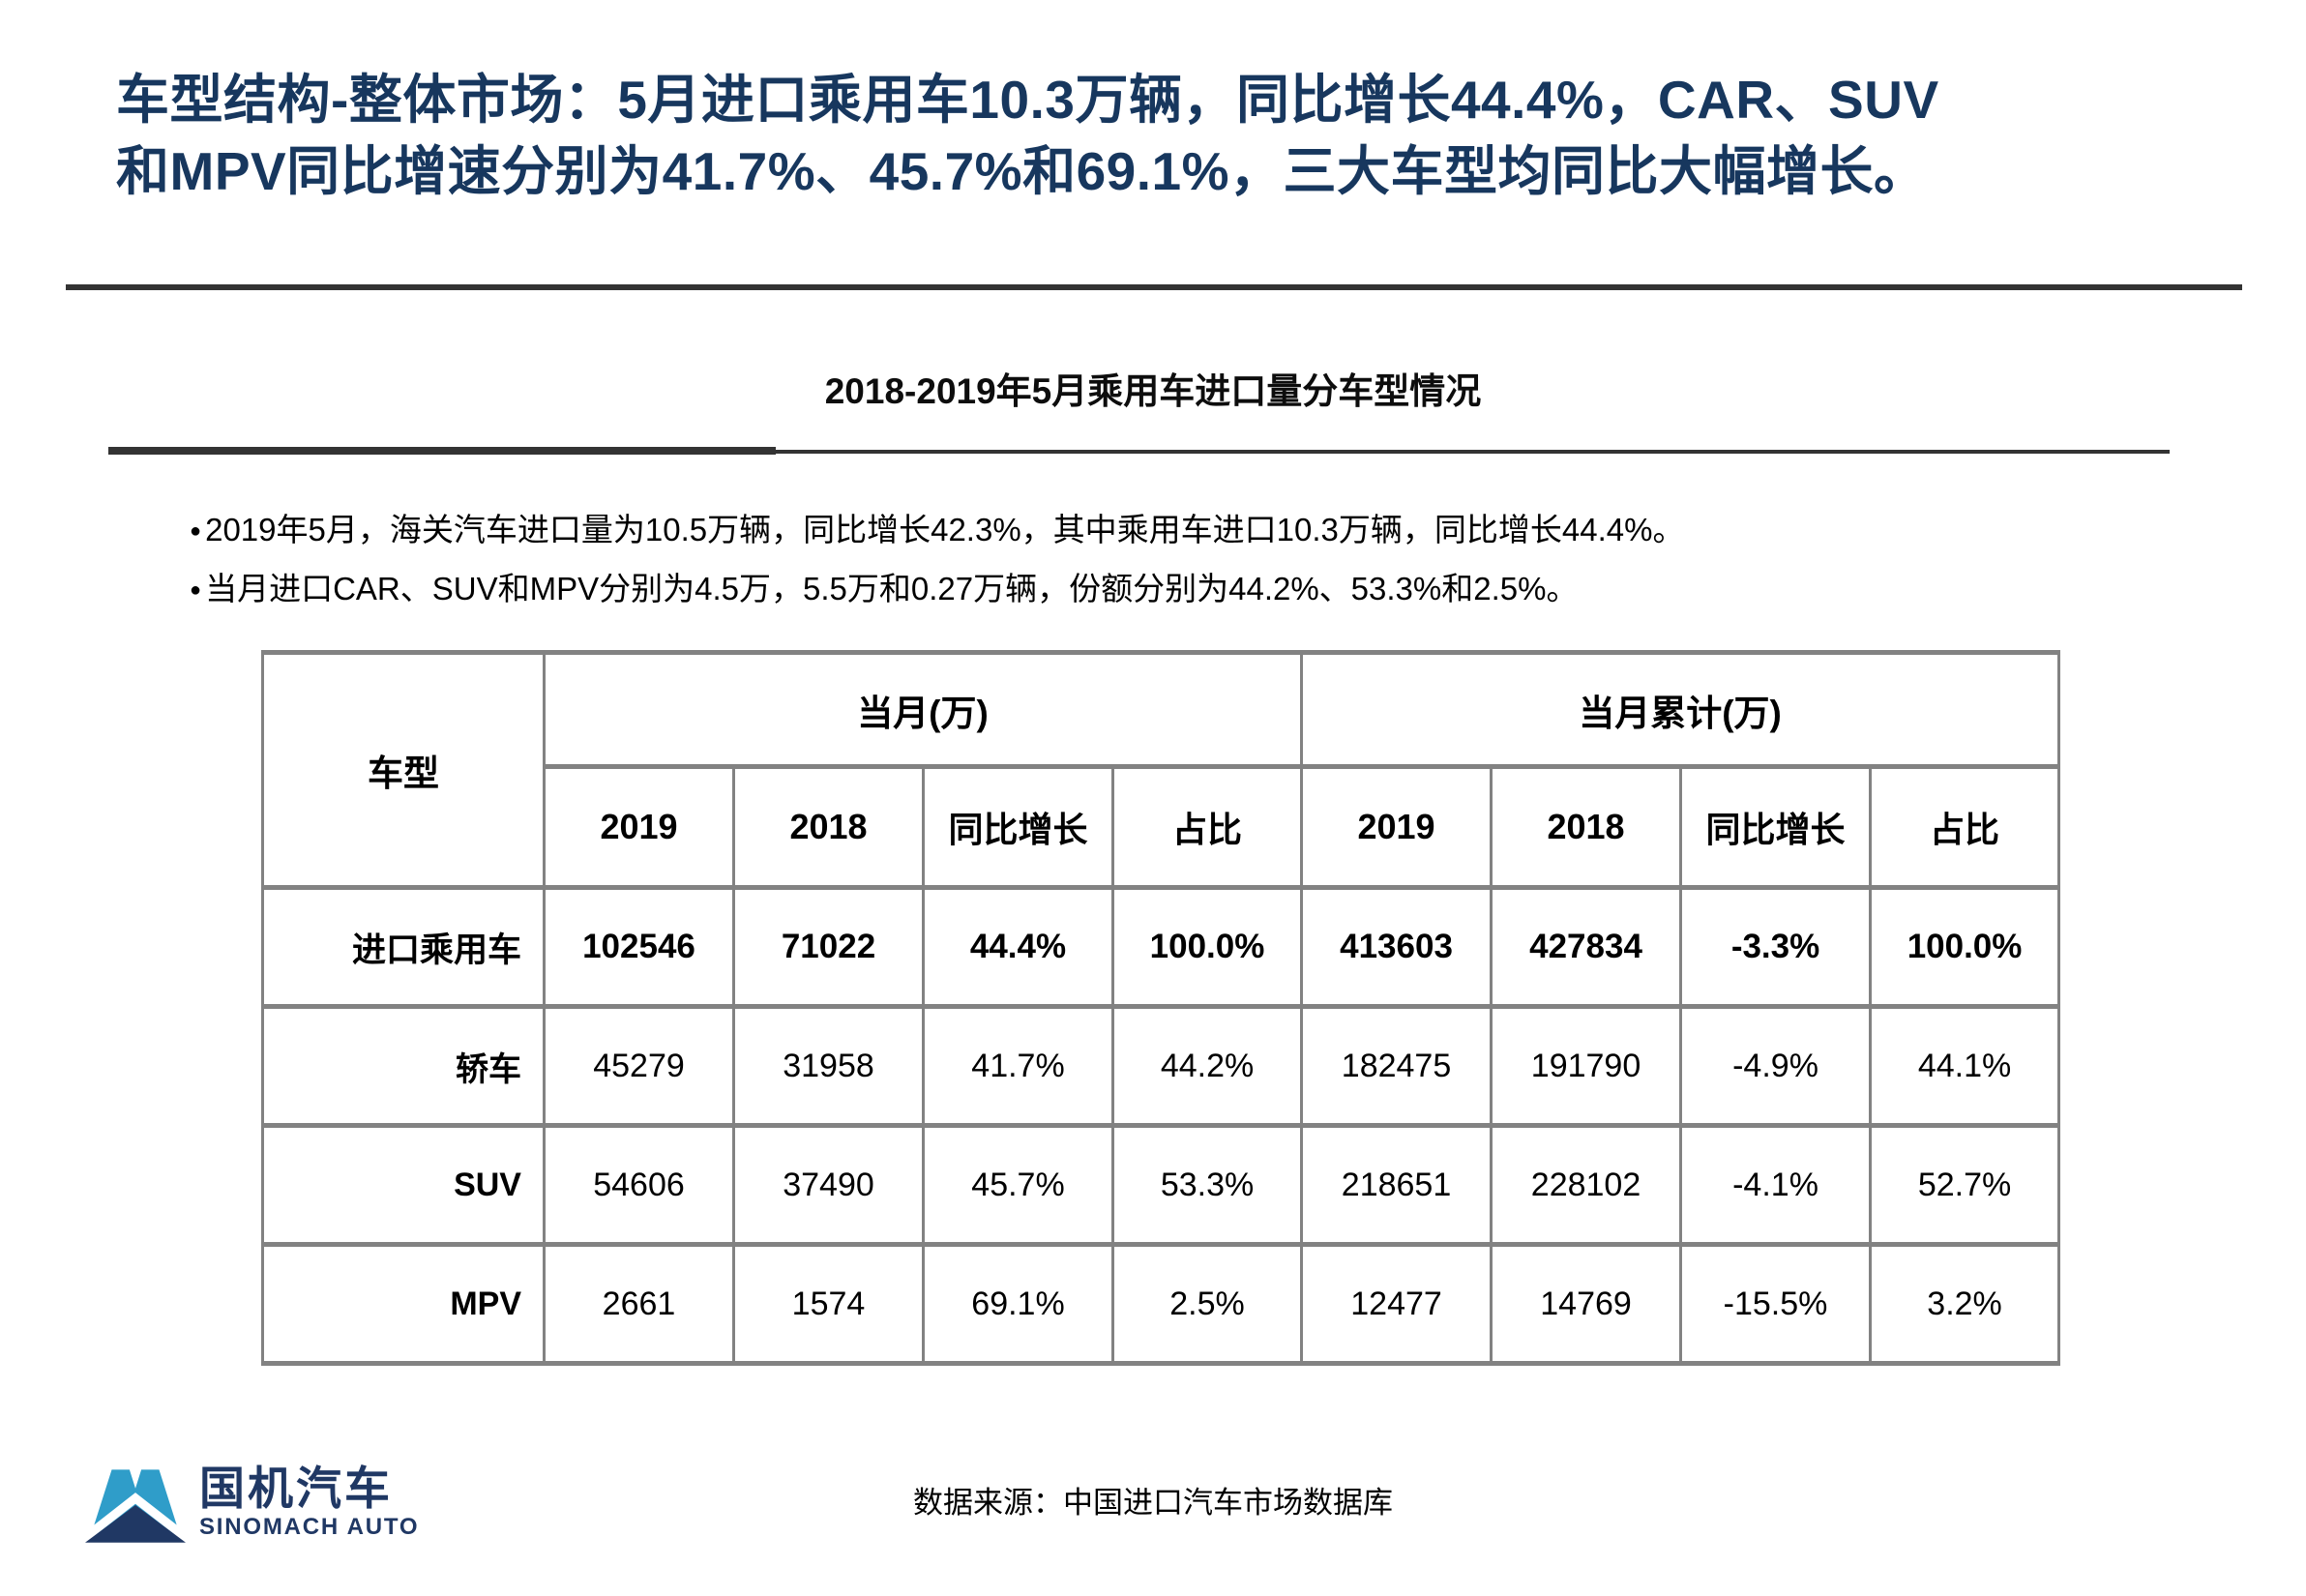  Describe the element at coordinates (1776, 1066) in the screenshot. I see `table-cell: -4.9%` at that location.